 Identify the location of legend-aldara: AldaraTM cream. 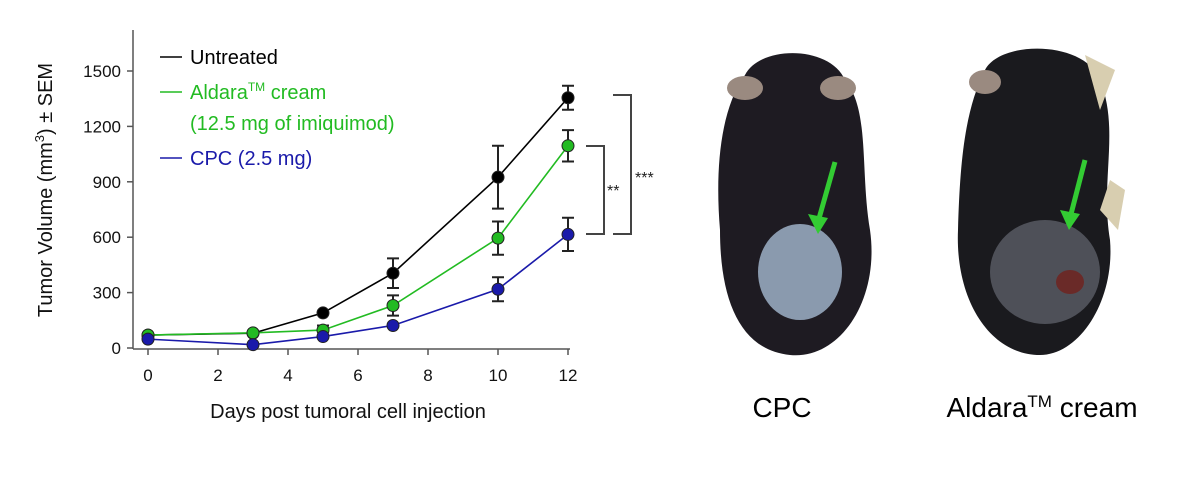
(258, 92).